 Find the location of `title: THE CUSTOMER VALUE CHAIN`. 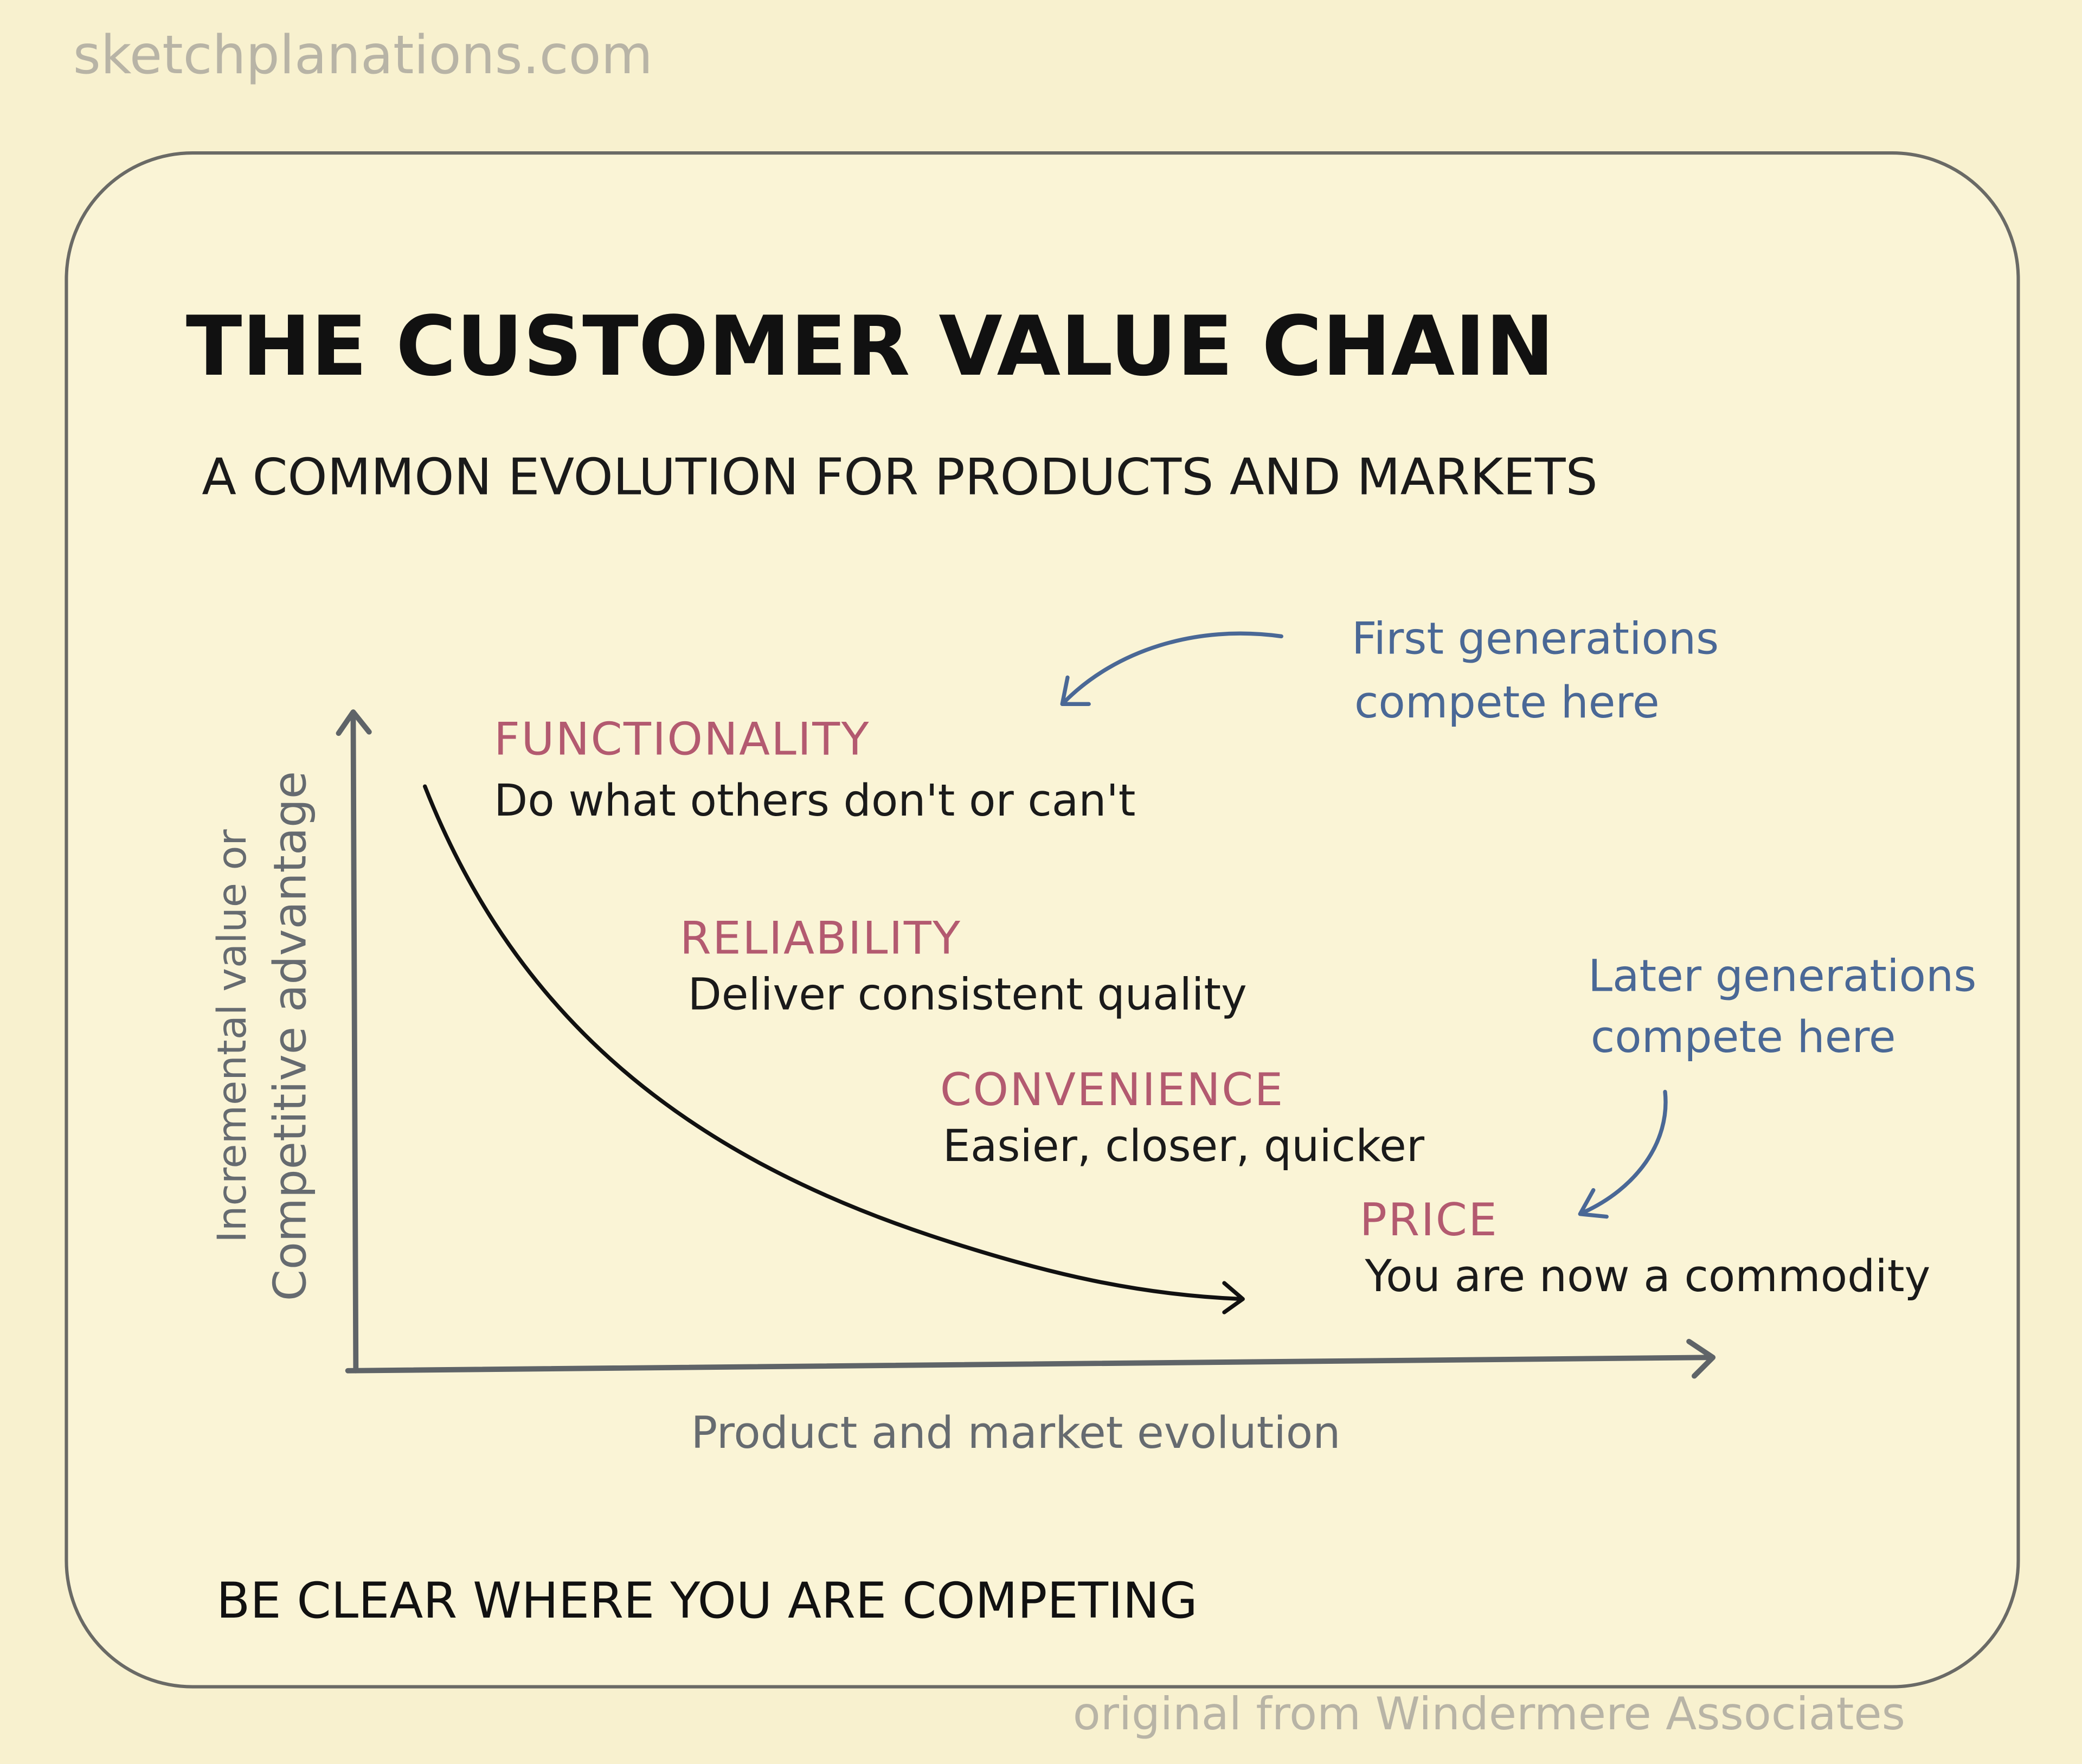

title: THE CUSTOMER VALUE CHAIN is located at coordinates (870, 346).